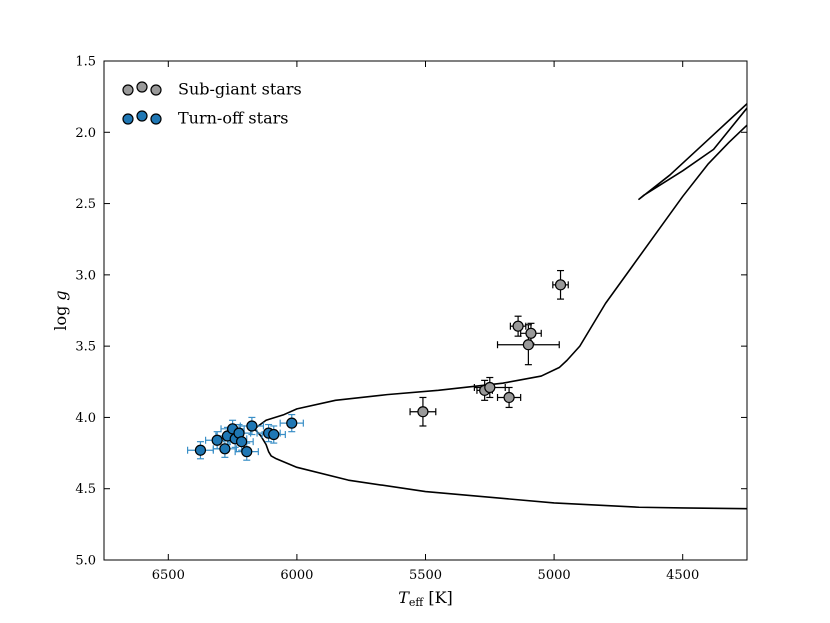  Describe the element at coordinates (168, 575) in the screenshot. I see `x-tick-label: 6500` at that location.